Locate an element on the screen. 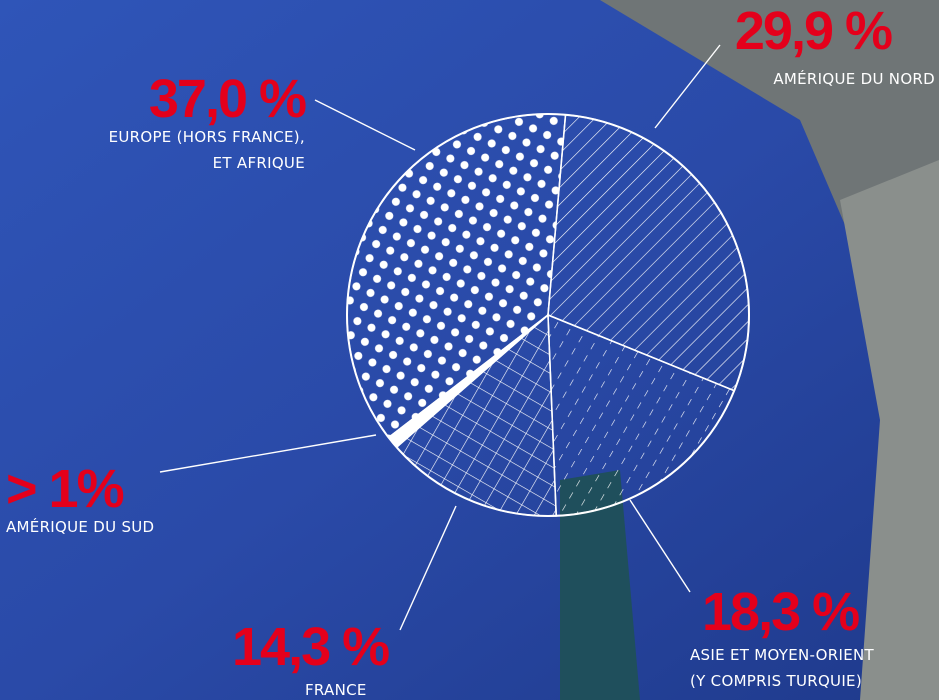 The height and width of the screenshot is (700, 939). value-label: 37,0 % is located at coordinates (227, 99).